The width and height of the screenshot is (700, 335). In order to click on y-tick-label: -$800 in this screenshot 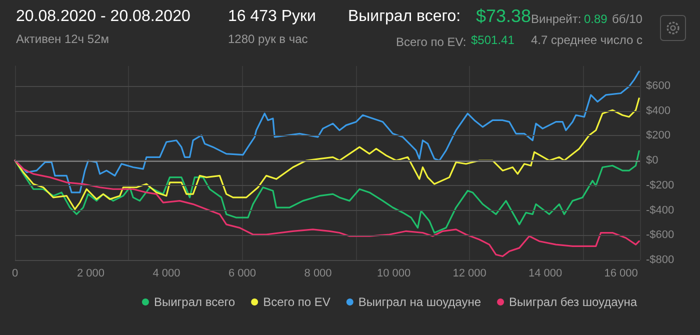, I will do `click(660, 260)`.